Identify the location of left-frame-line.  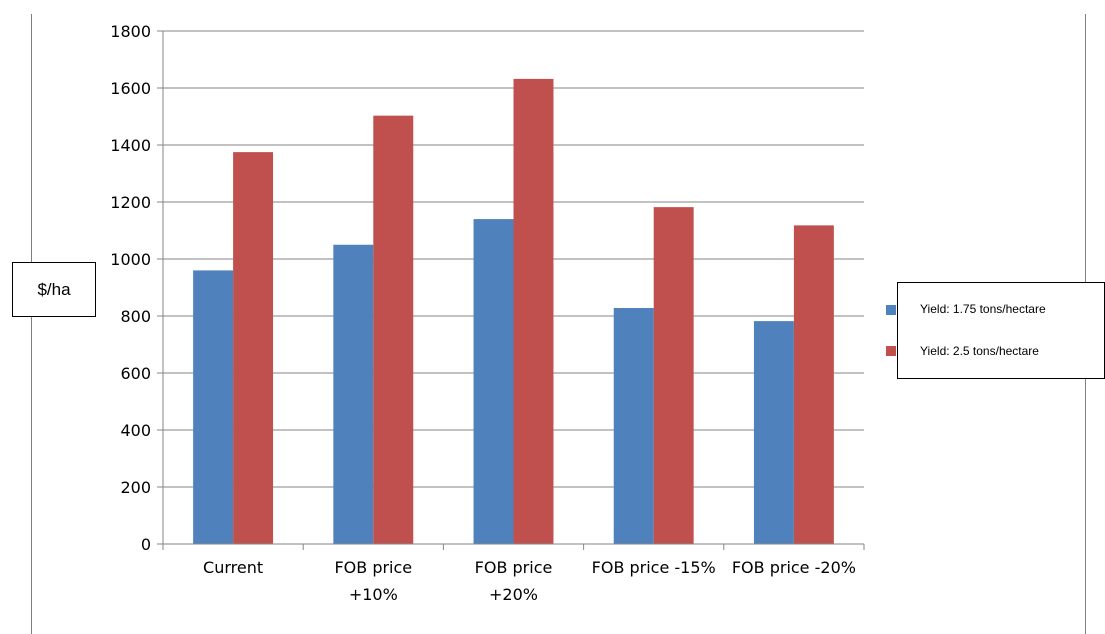
(31, 324).